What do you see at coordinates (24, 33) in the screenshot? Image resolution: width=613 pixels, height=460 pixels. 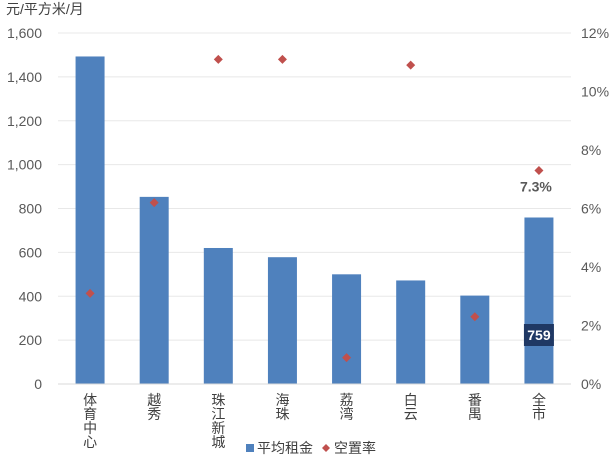 I see `y-left-tick-label: 1,600` at bounding box center [24, 33].